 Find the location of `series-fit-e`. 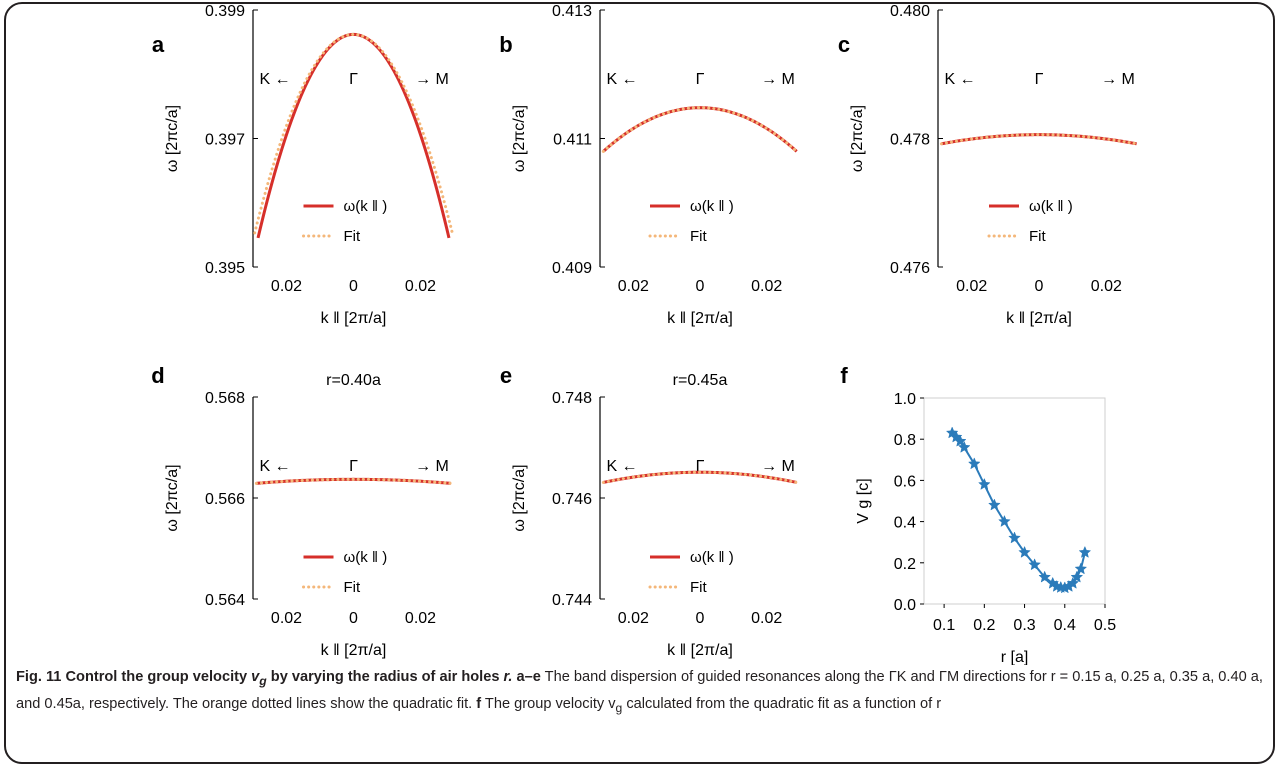

series-fit-e is located at coordinates (700, 477).